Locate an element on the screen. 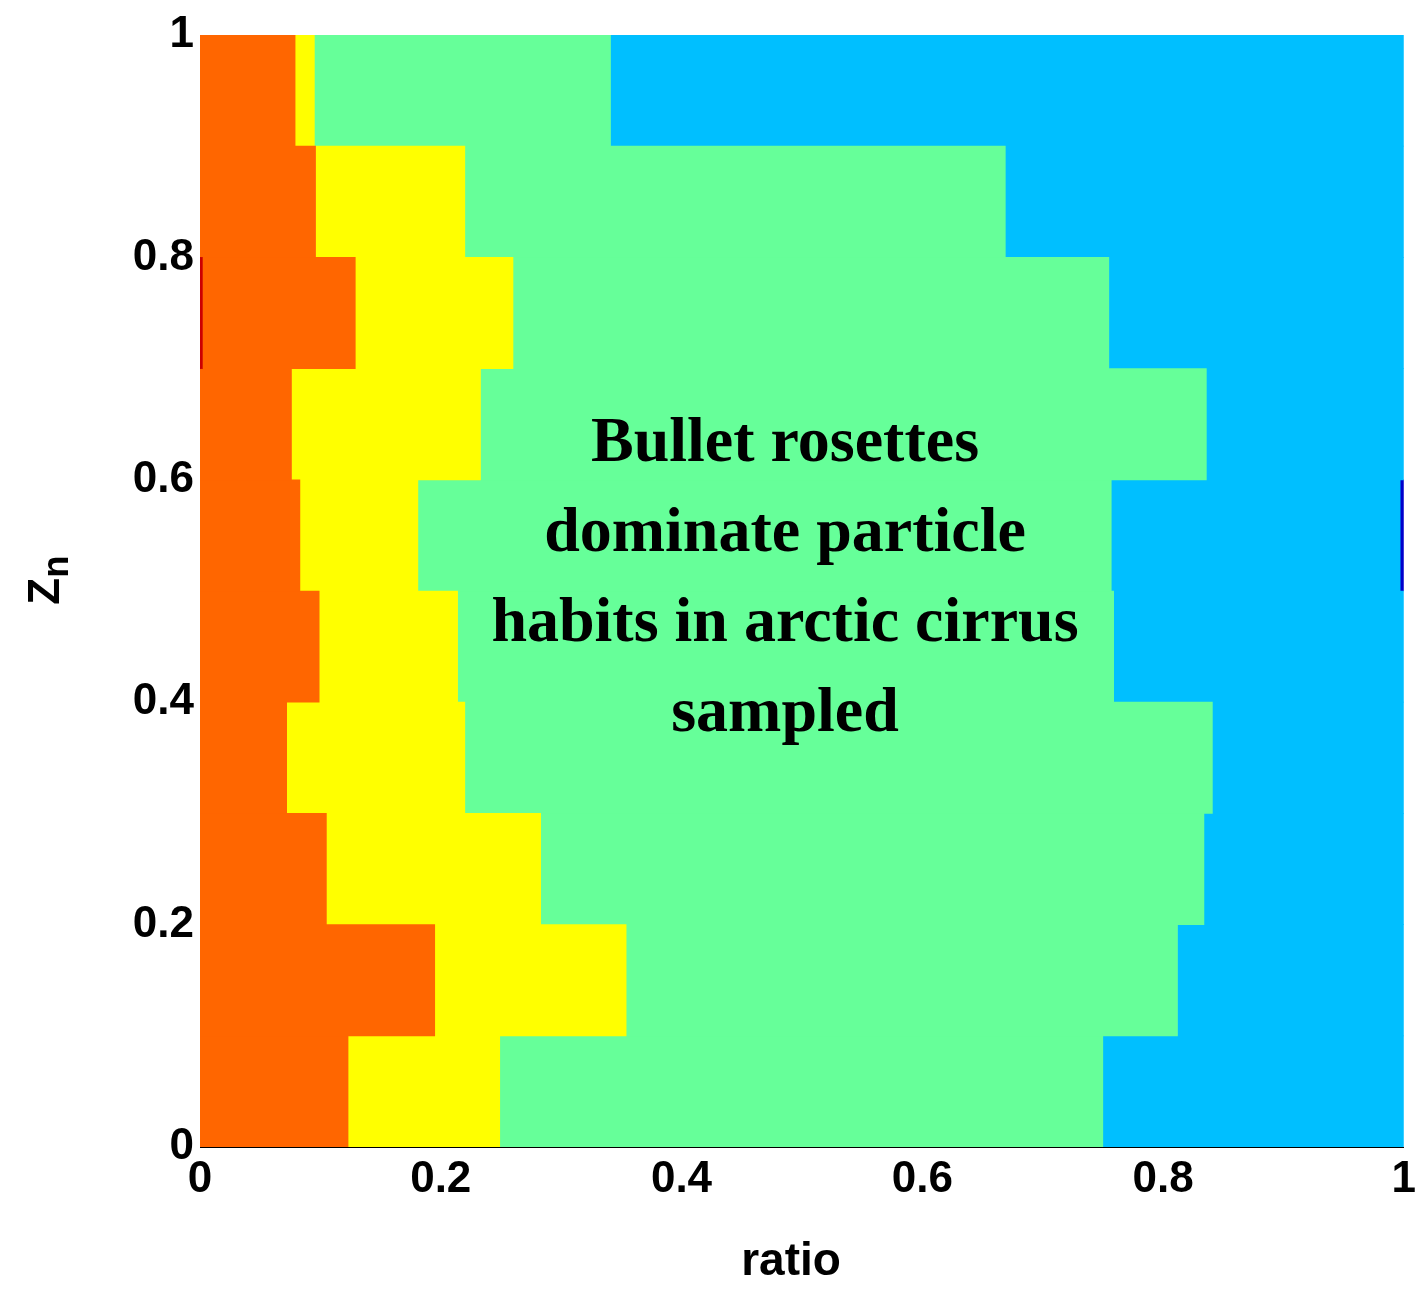  x-tick-label: 1 is located at coordinates (1404, 1176).